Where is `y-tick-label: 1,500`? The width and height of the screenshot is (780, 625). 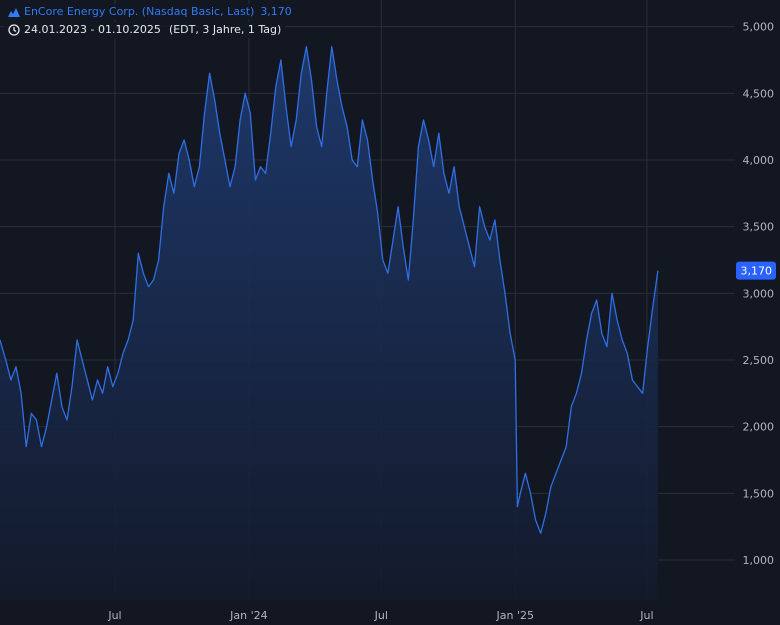 y-tick-label: 1,500 is located at coordinates (759, 493).